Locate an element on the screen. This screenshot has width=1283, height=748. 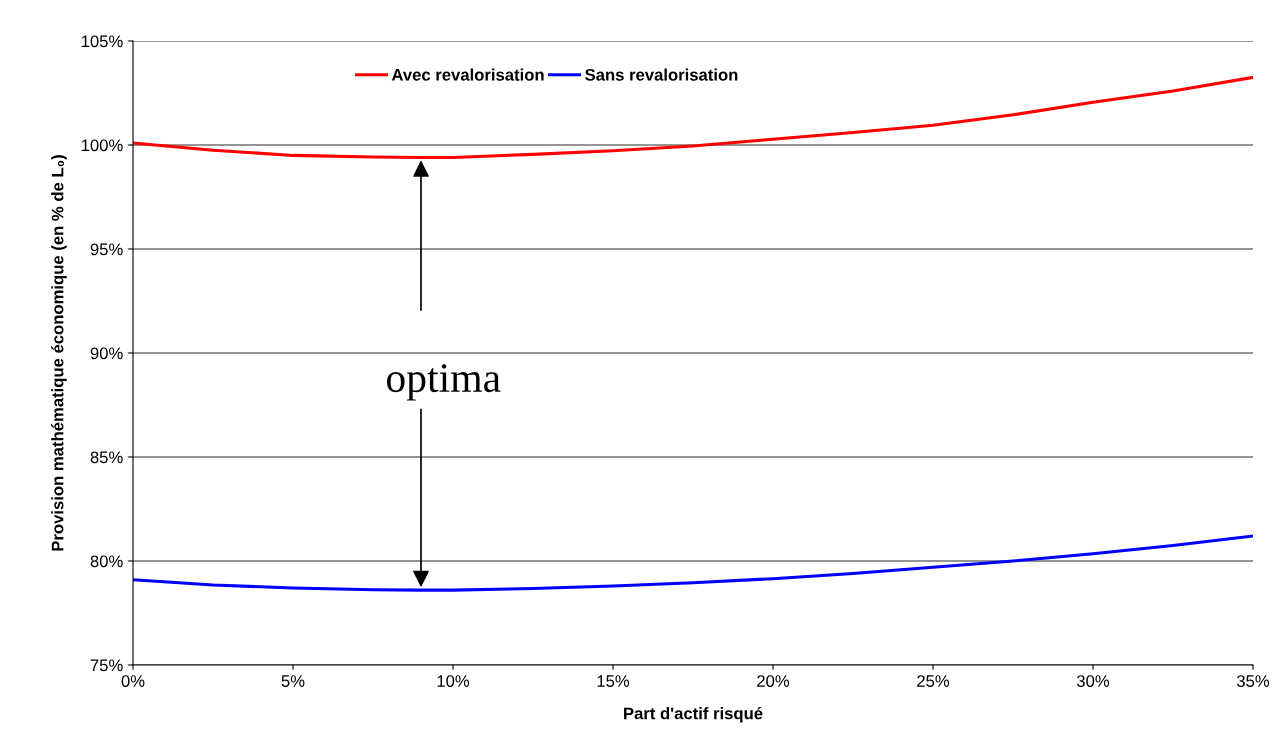
annotation: optima is located at coordinates (443, 382).